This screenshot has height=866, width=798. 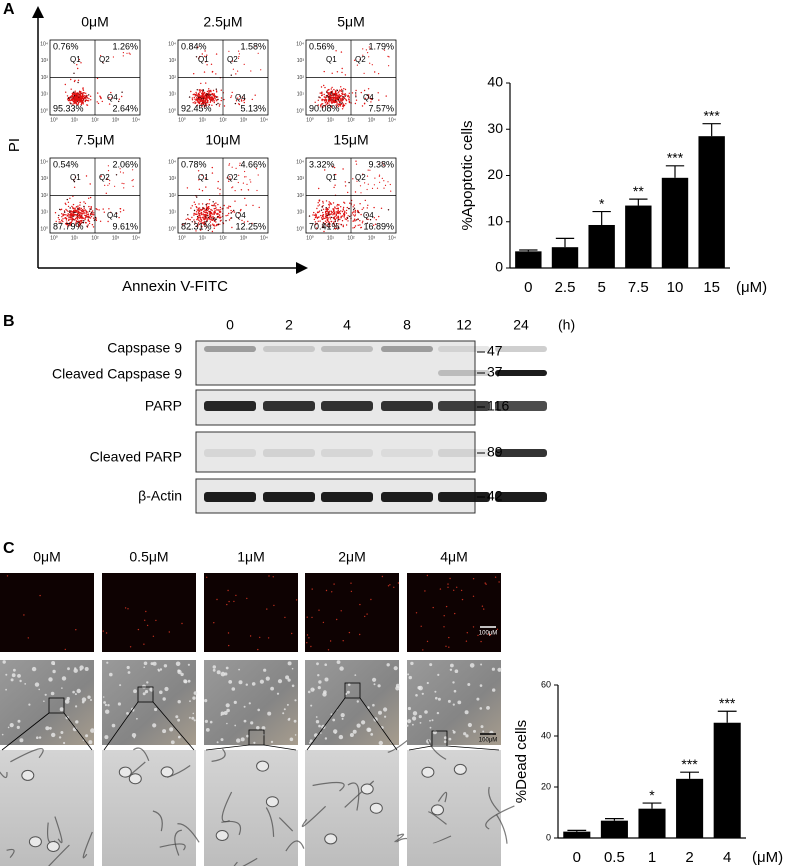 I want to click on bar, so click(x=675, y=222).